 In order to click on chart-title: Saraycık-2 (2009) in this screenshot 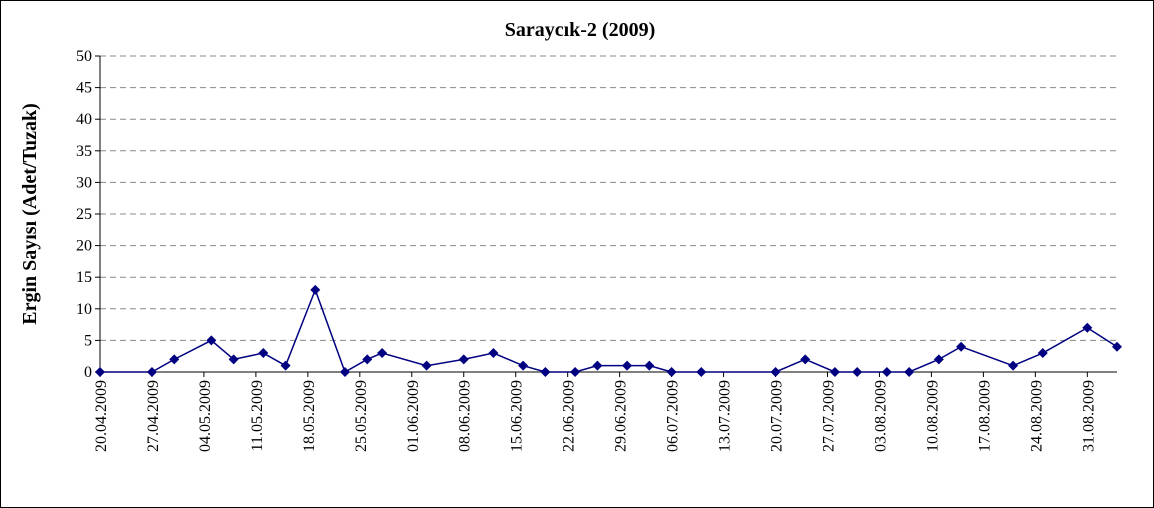, I will do `click(580, 30)`.